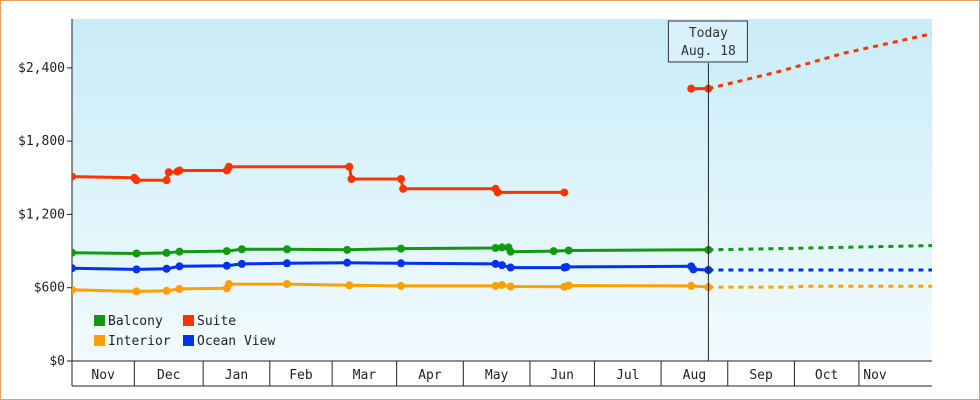  Describe the element at coordinates (236, 341) in the screenshot. I see `legend-label: Ocean View` at that location.